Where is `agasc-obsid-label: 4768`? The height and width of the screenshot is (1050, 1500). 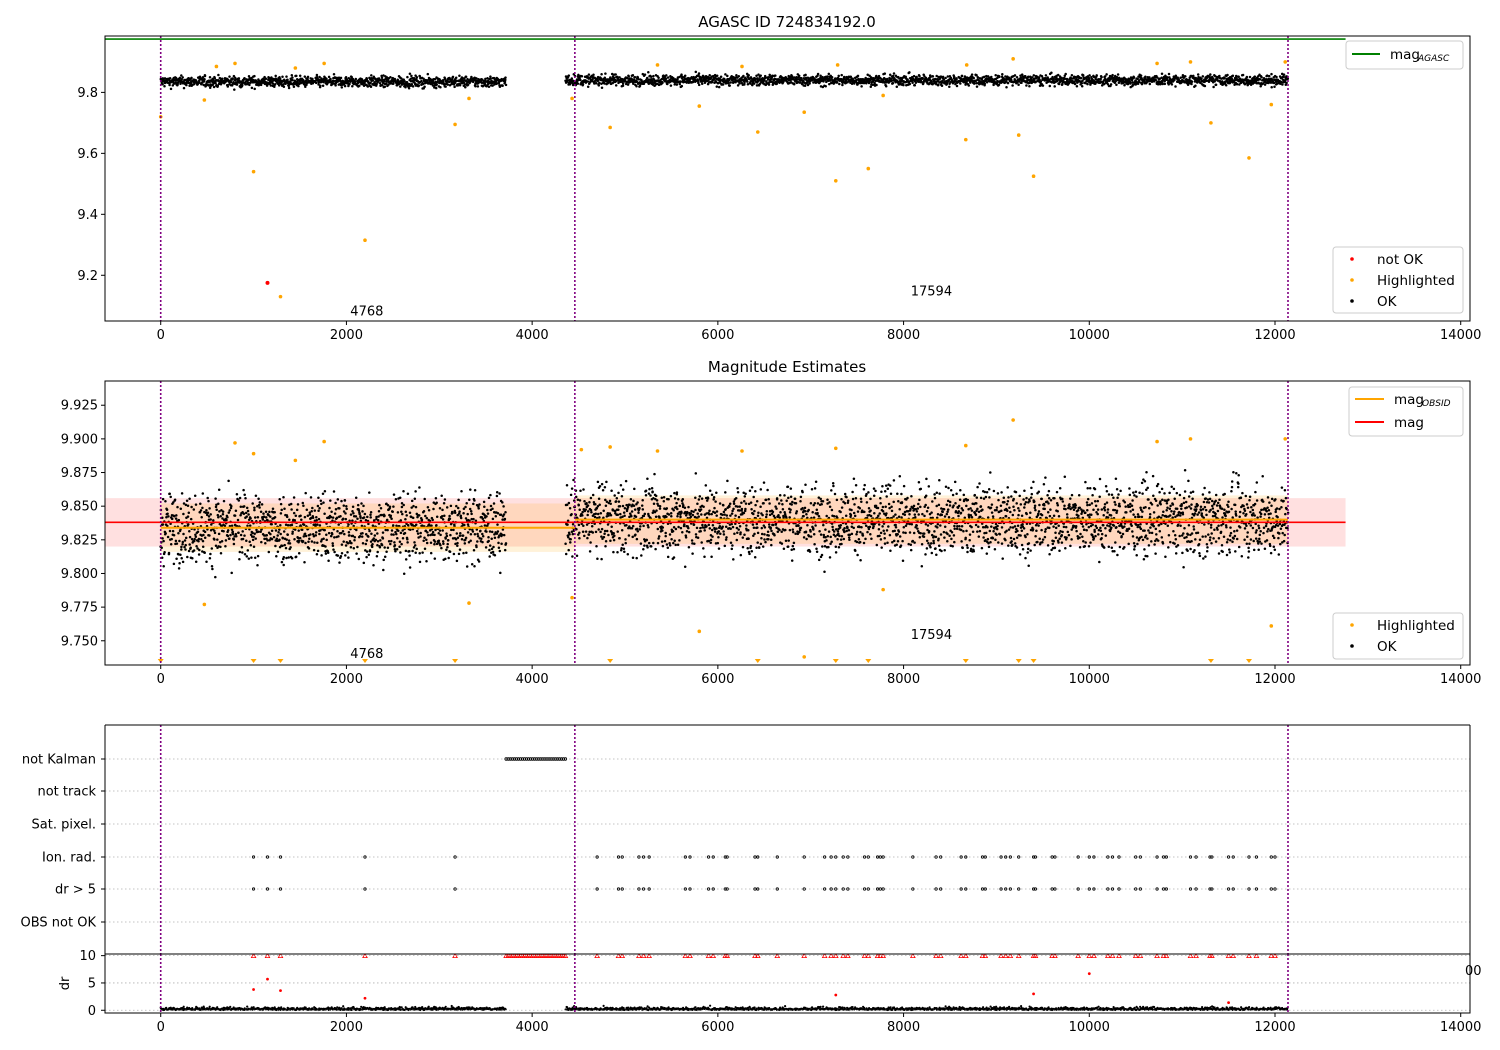
agasc-obsid-label: 4768 is located at coordinates (366, 311).